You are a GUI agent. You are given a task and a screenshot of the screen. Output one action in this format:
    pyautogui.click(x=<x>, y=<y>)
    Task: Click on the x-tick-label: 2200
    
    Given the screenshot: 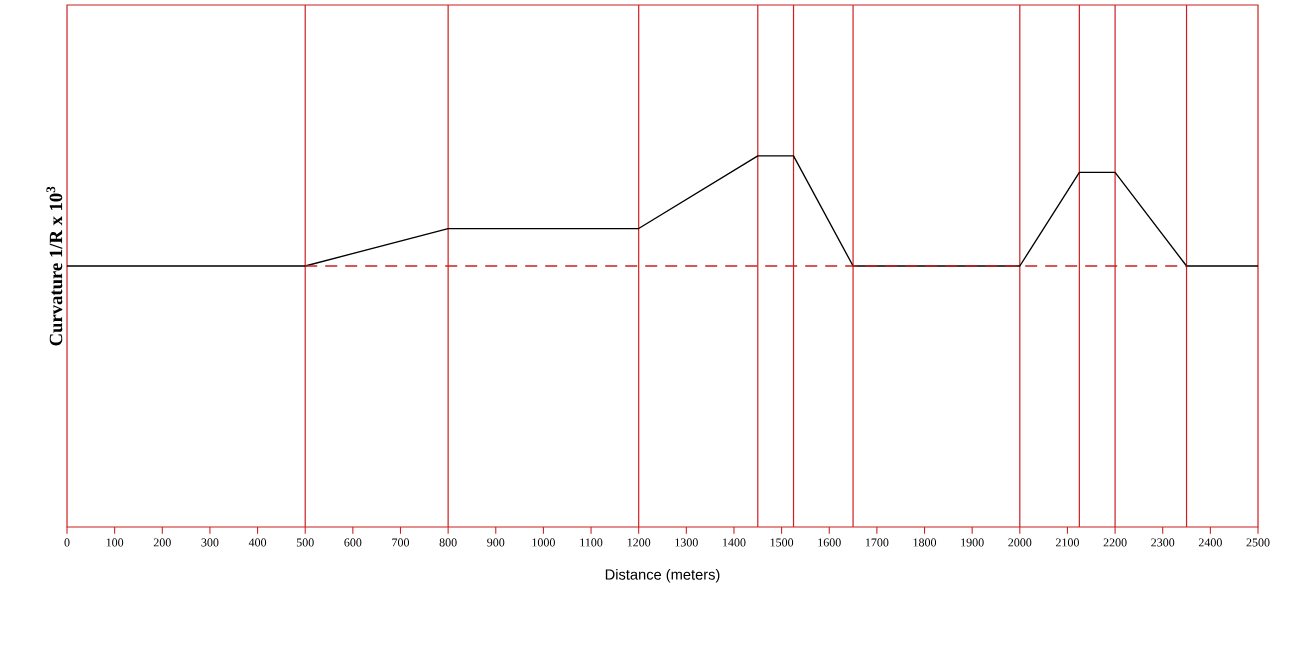 What is the action you would take?
    pyautogui.click(x=1115, y=542)
    